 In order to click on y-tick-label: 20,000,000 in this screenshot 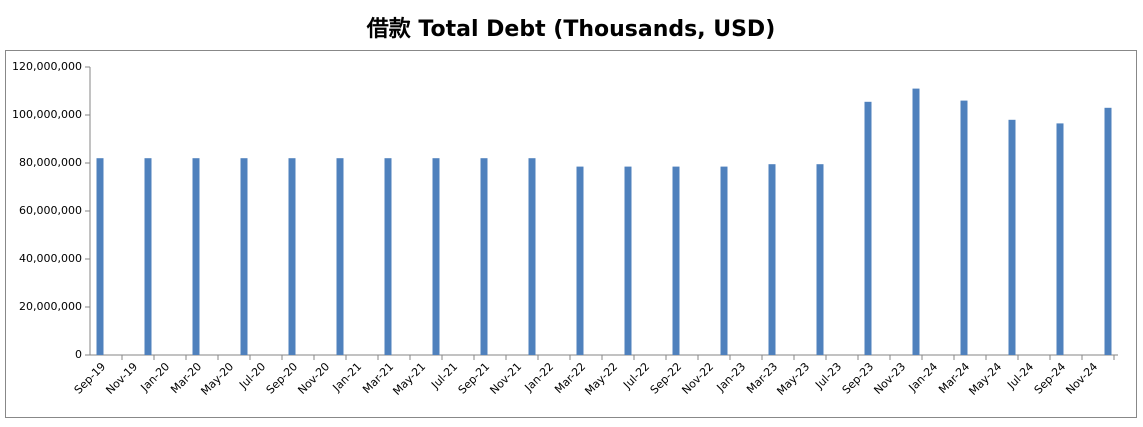, I will do `click(50, 306)`.